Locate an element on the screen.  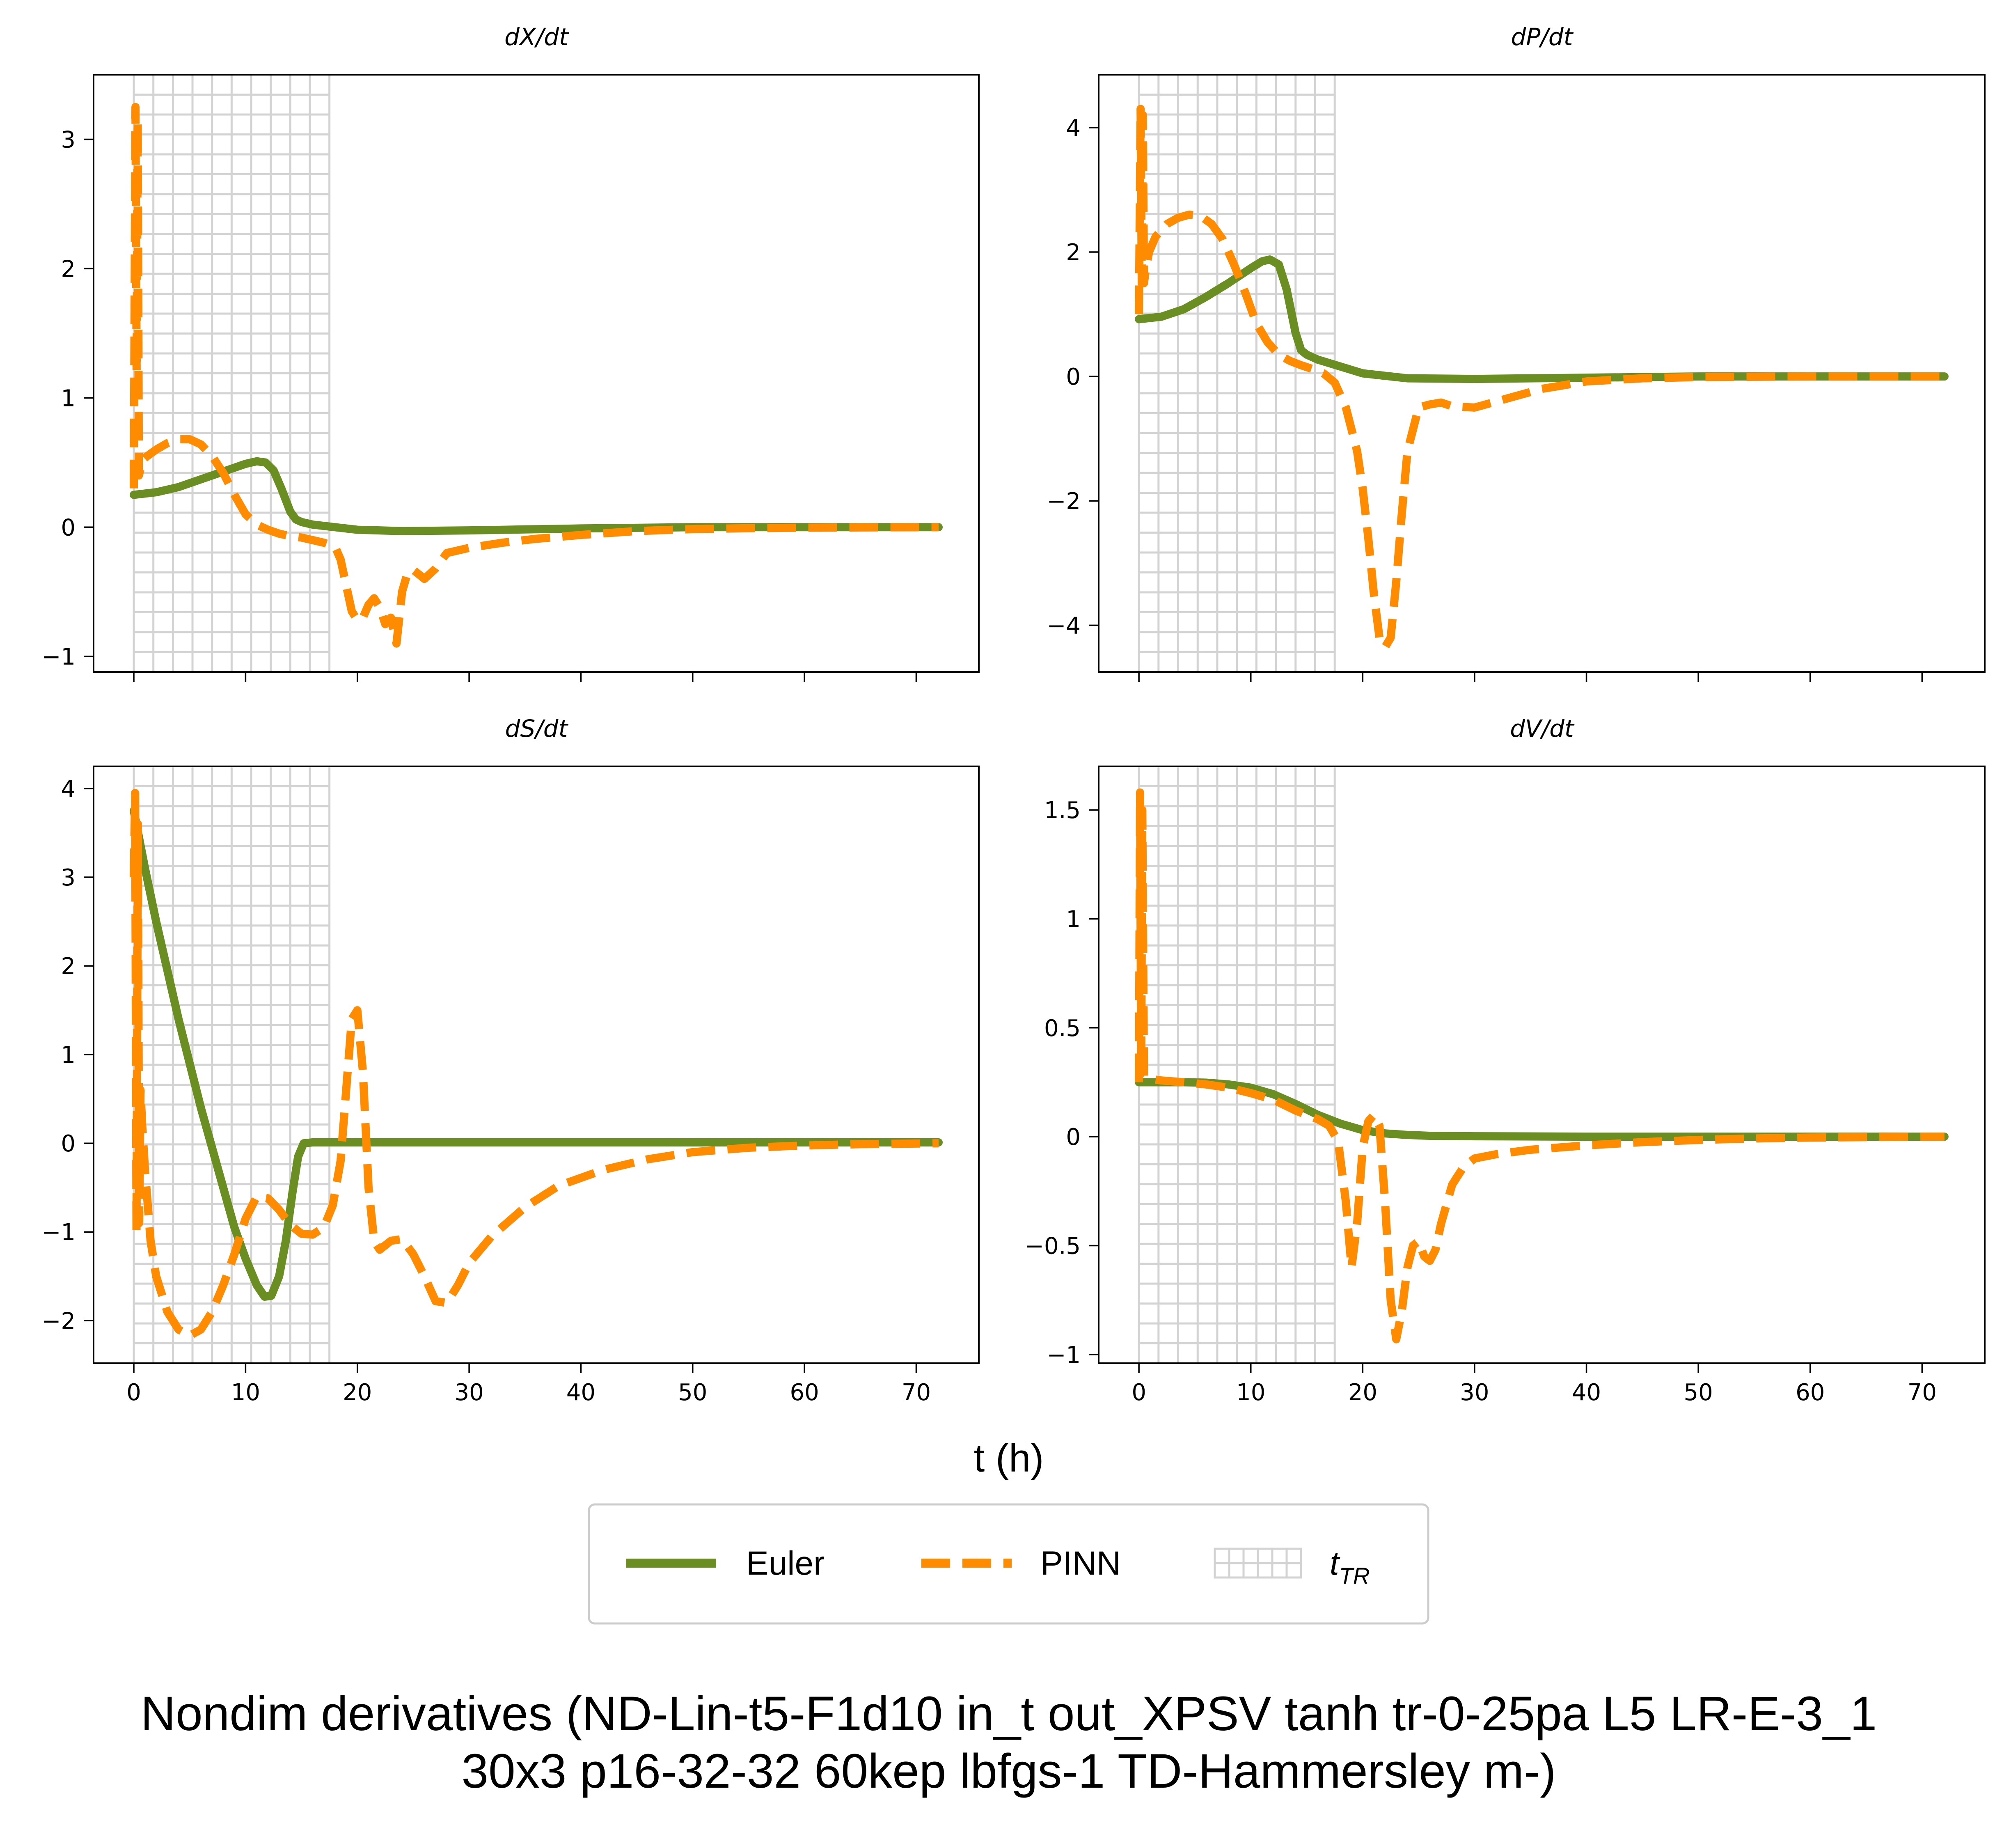
y-tick-label-dvdt: 1 is located at coordinates (1073, 919).